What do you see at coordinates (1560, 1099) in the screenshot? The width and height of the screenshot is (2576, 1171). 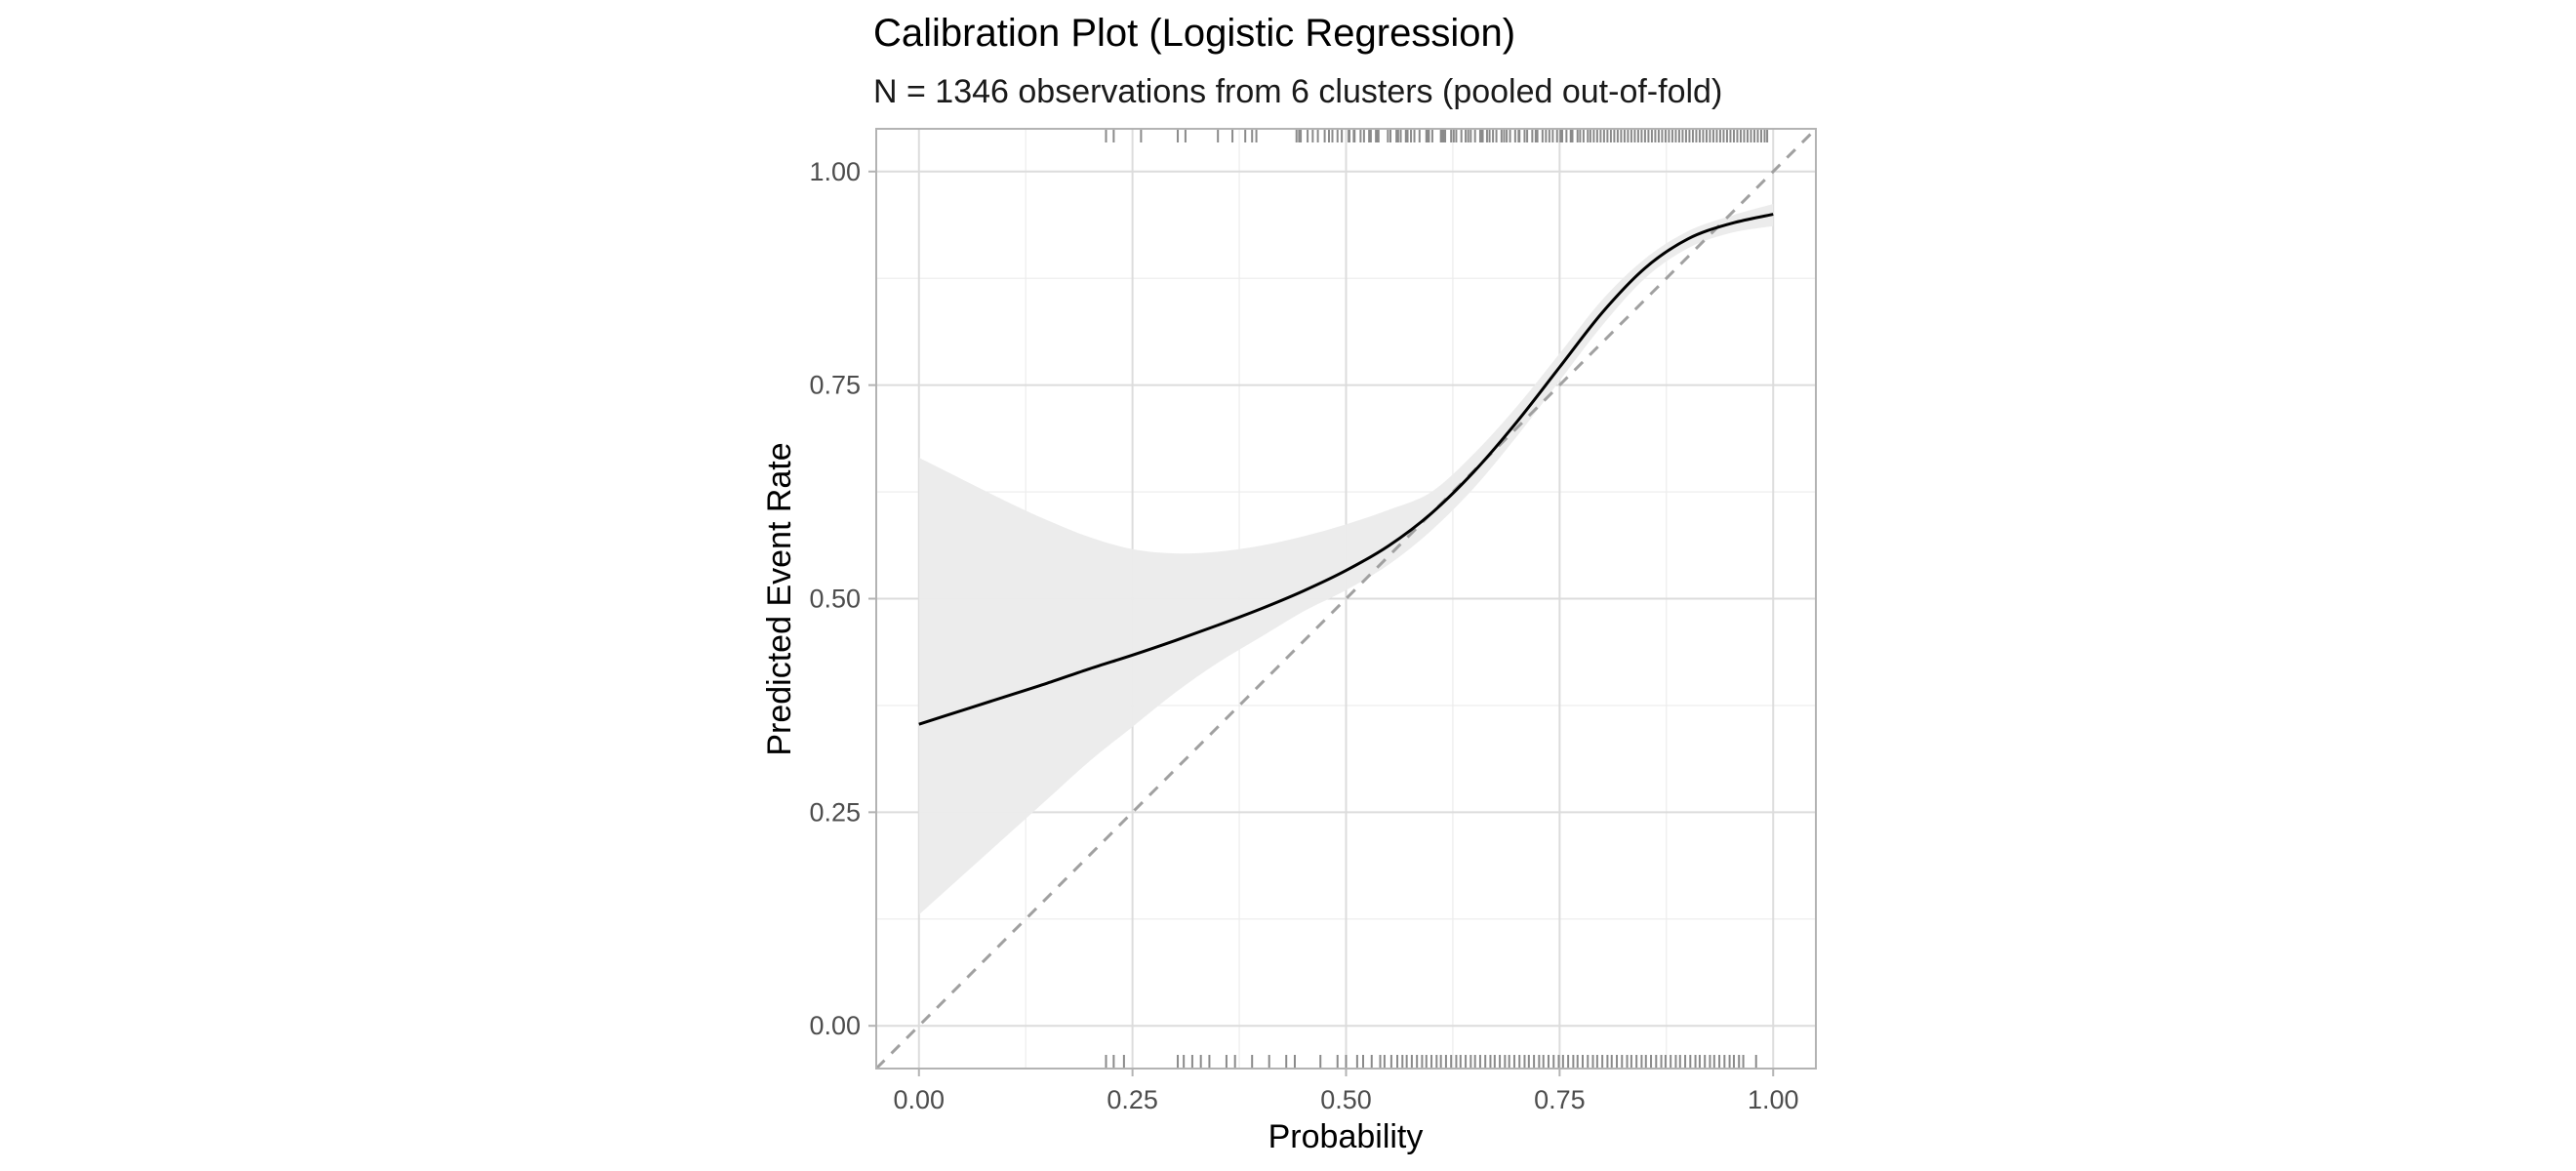 I see `x-tick-label: 0.75` at bounding box center [1560, 1099].